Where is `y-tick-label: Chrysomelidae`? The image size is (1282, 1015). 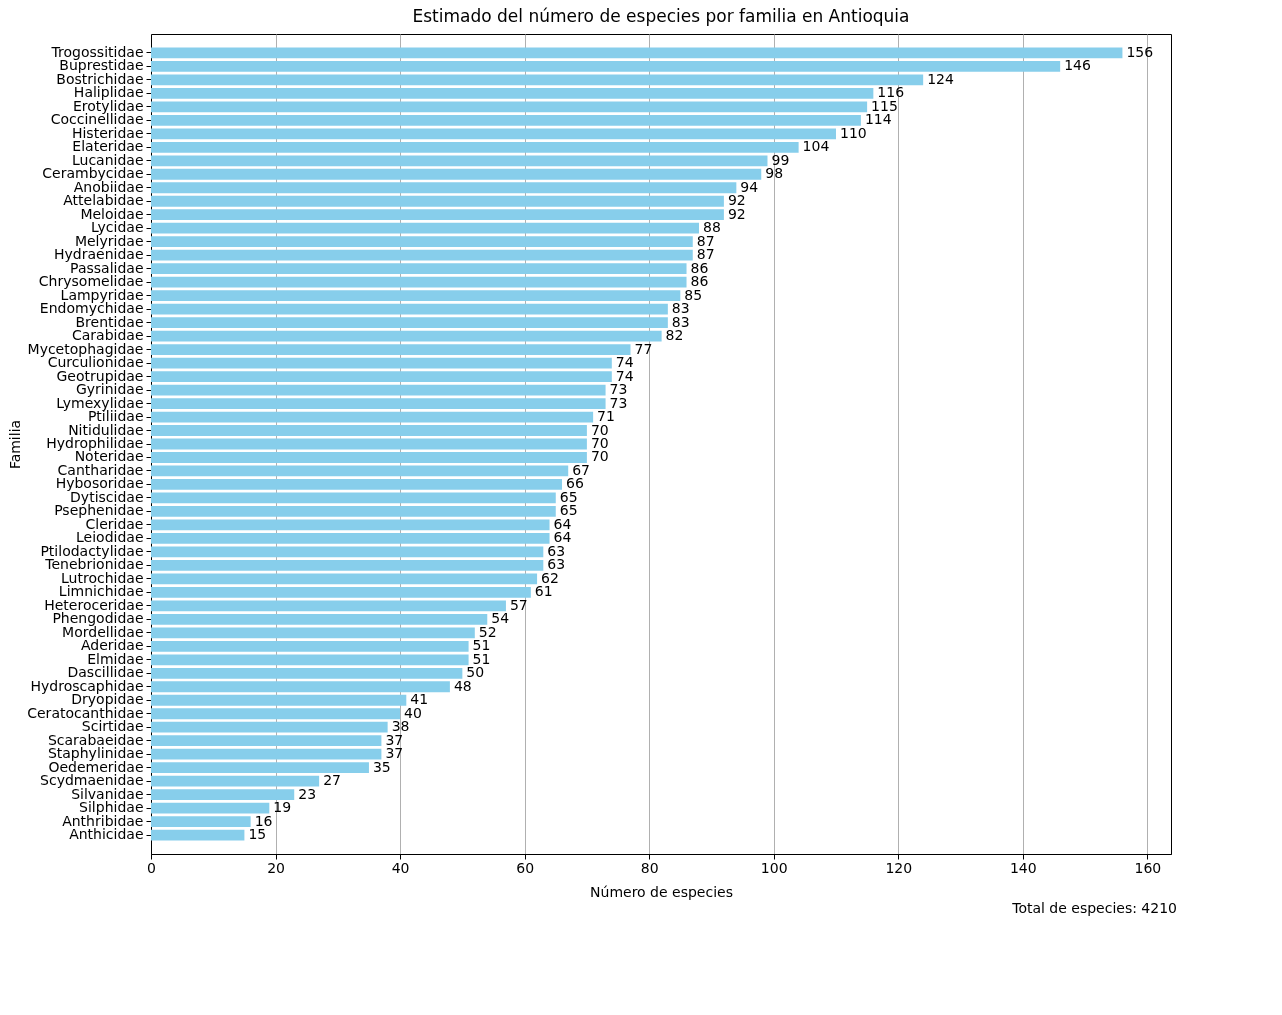
y-tick-label: Chrysomelidae is located at coordinates (91, 281).